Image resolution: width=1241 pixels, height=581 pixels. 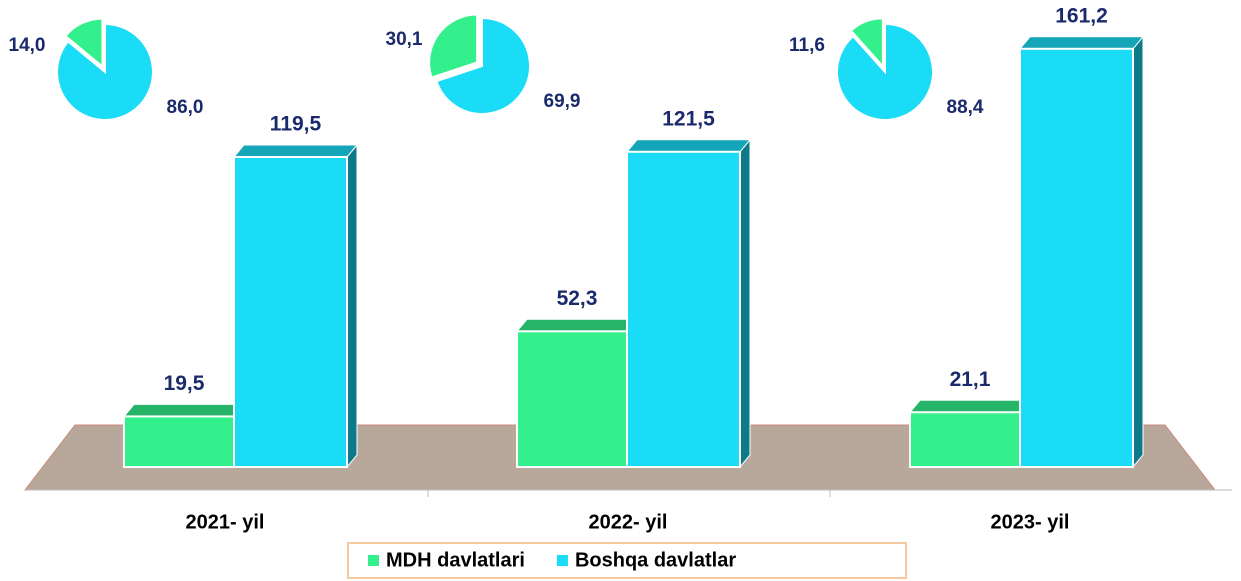 What do you see at coordinates (628, 522) in the screenshot?
I see `x-tick-label: 2022- yil` at bounding box center [628, 522].